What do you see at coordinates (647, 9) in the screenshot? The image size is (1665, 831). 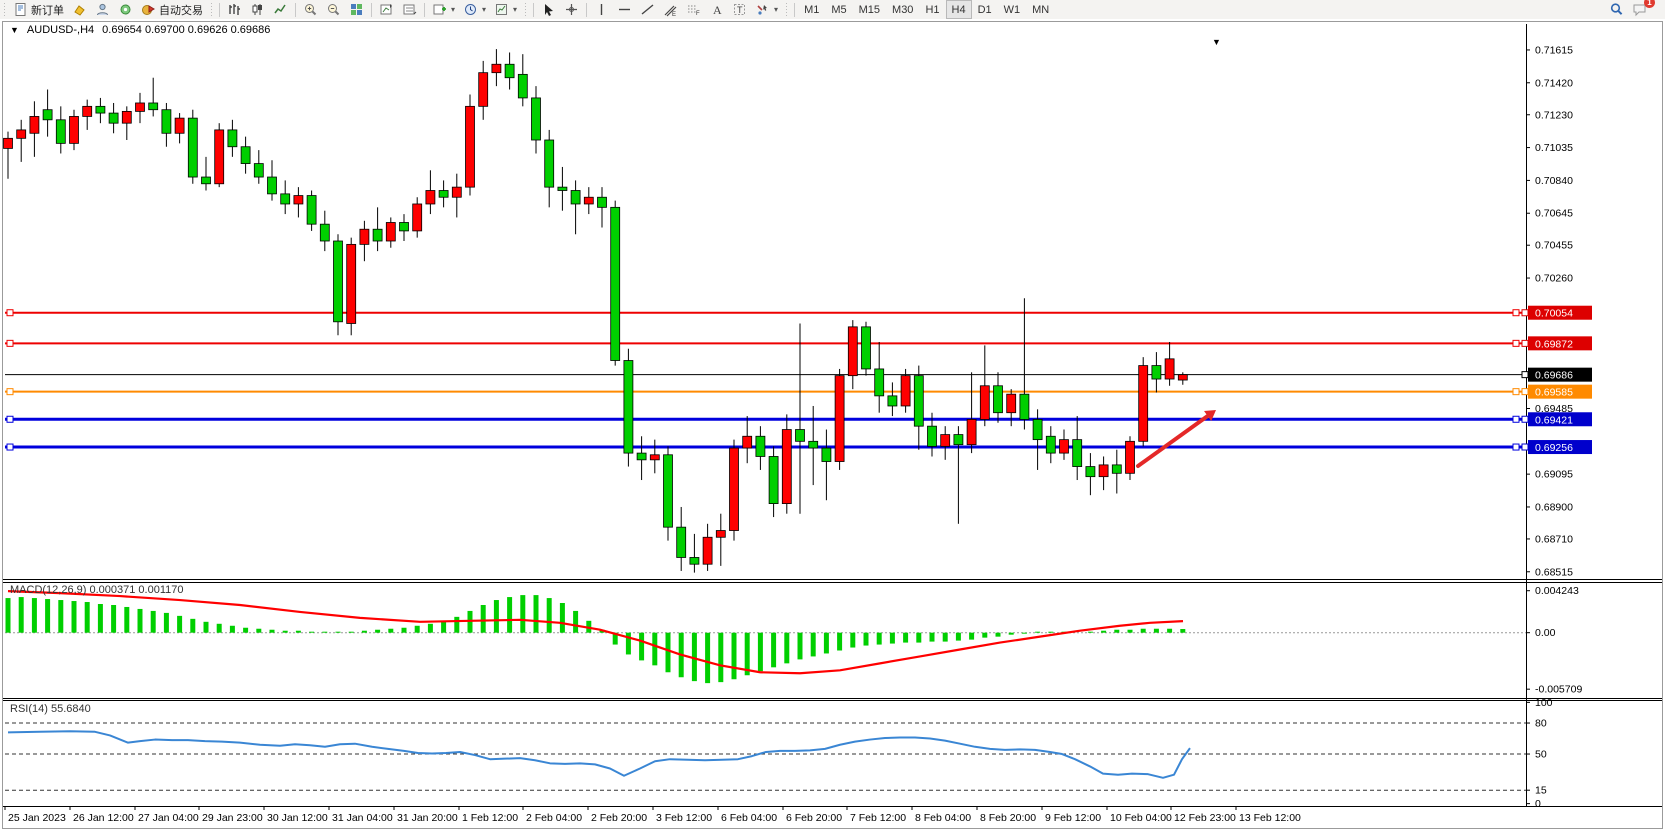 I see `trendline-tool-button` at bounding box center [647, 9].